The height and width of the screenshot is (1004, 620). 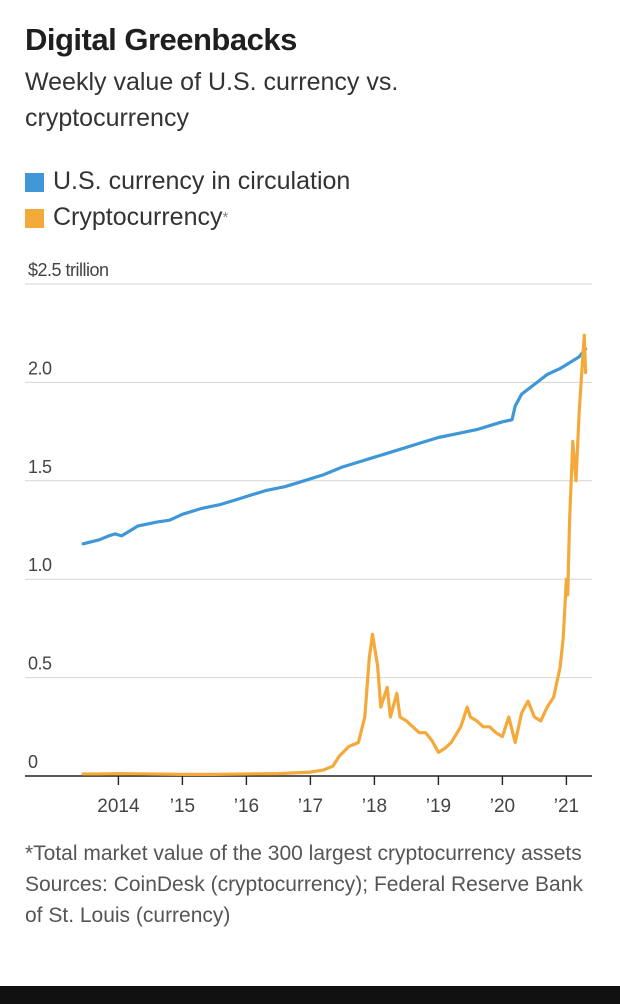 I want to click on x-tick-label: 2014, so click(x=118, y=806).